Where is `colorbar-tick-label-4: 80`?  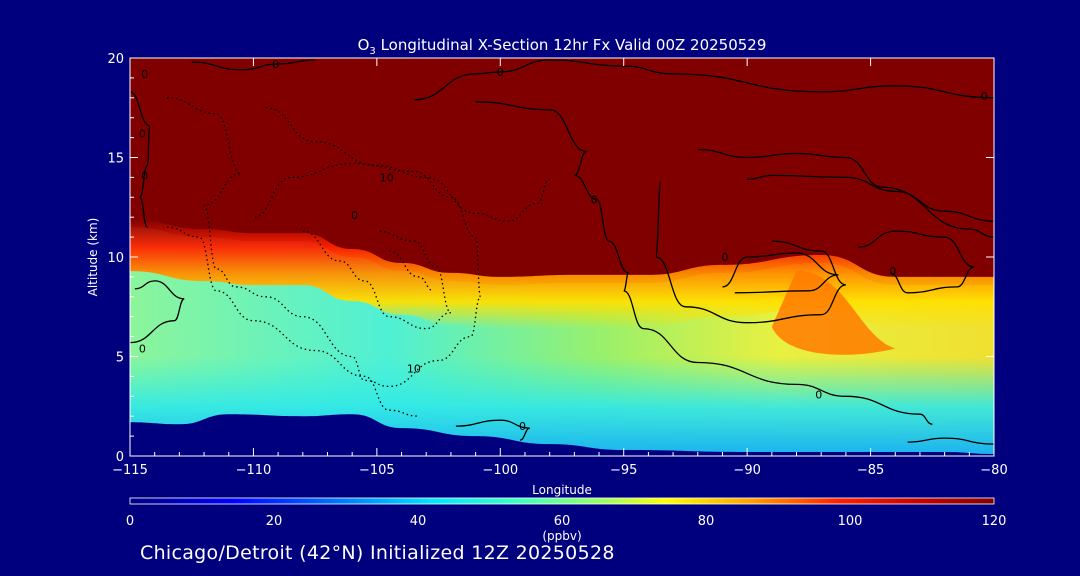
colorbar-tick-label-4: 80 is located at coordinates (706, 521).